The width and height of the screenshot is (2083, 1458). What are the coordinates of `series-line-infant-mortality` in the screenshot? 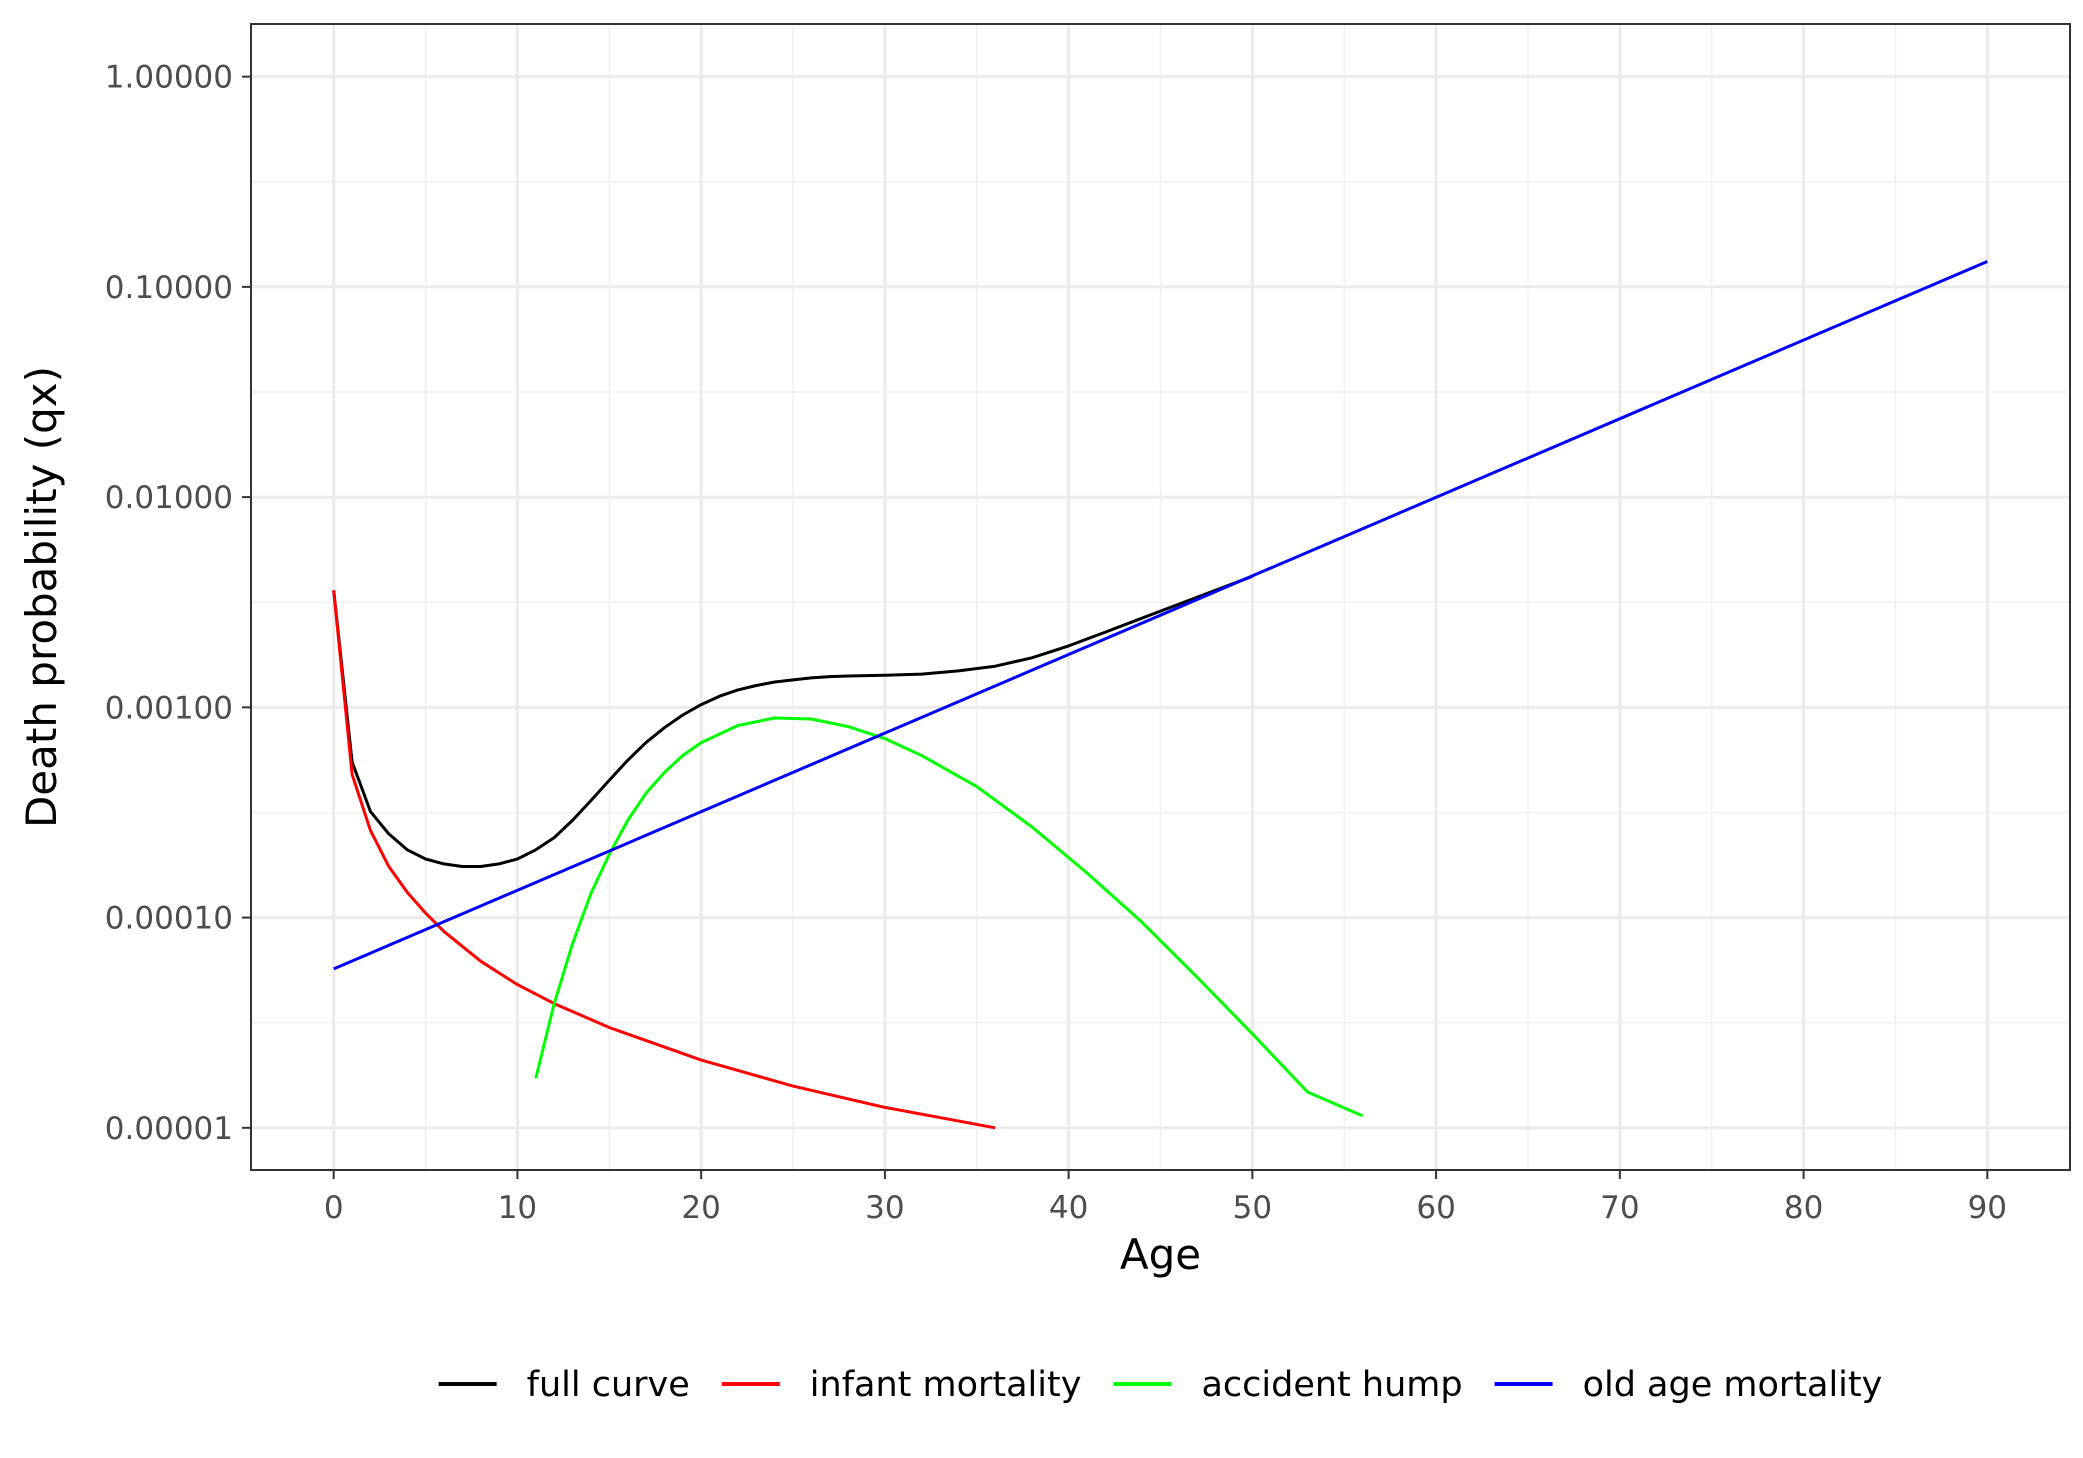 It's located at (664, 860).